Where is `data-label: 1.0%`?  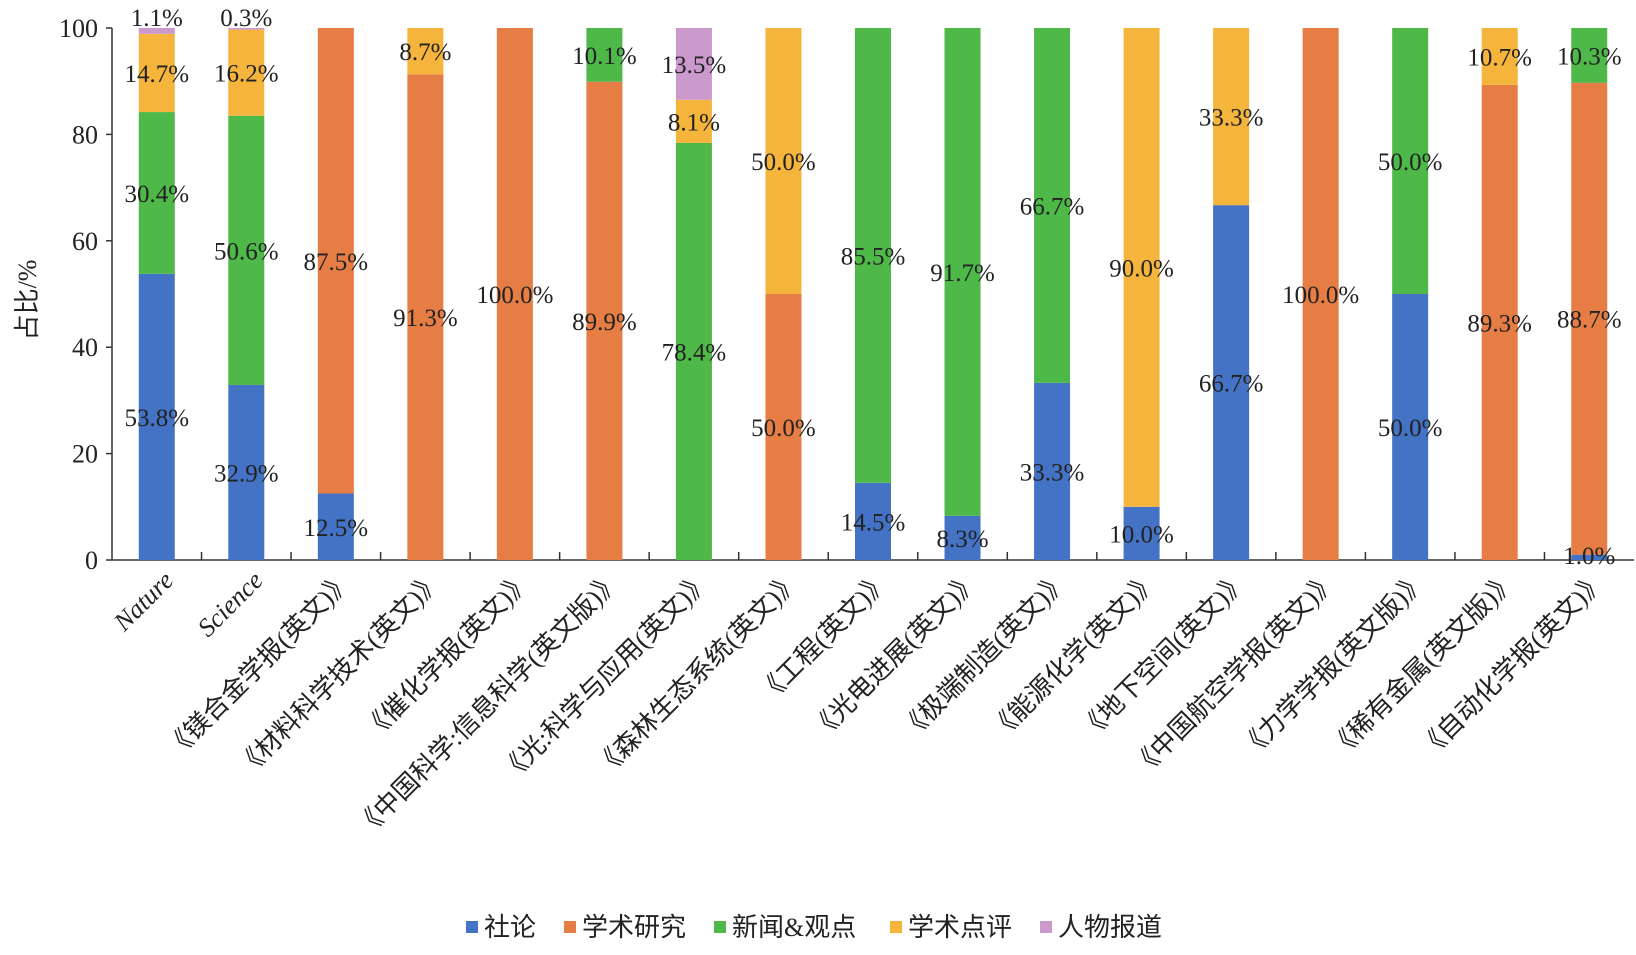 data-label: 1.0% is located at coordinates (1589, 556).